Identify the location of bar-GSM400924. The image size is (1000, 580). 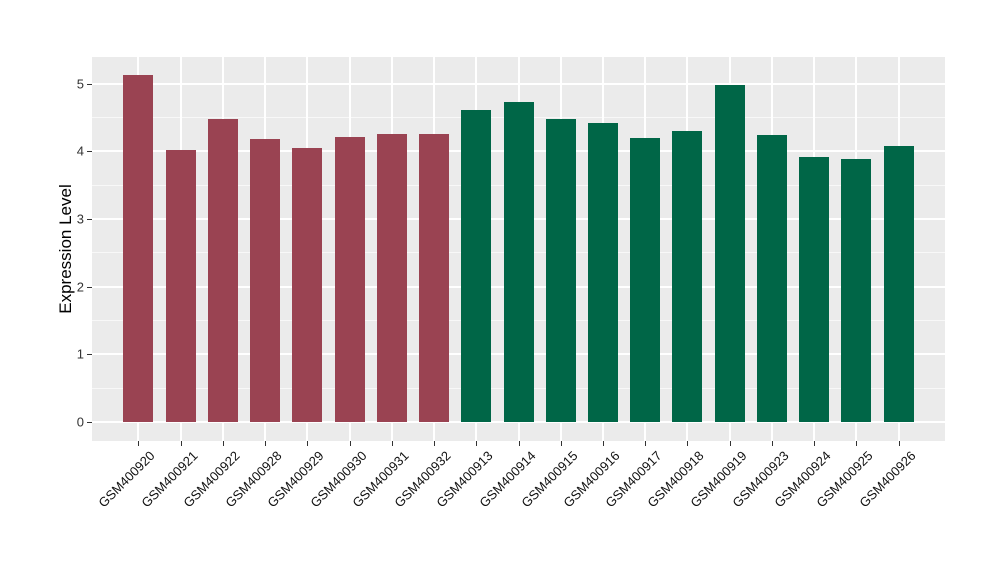
(814, 289).